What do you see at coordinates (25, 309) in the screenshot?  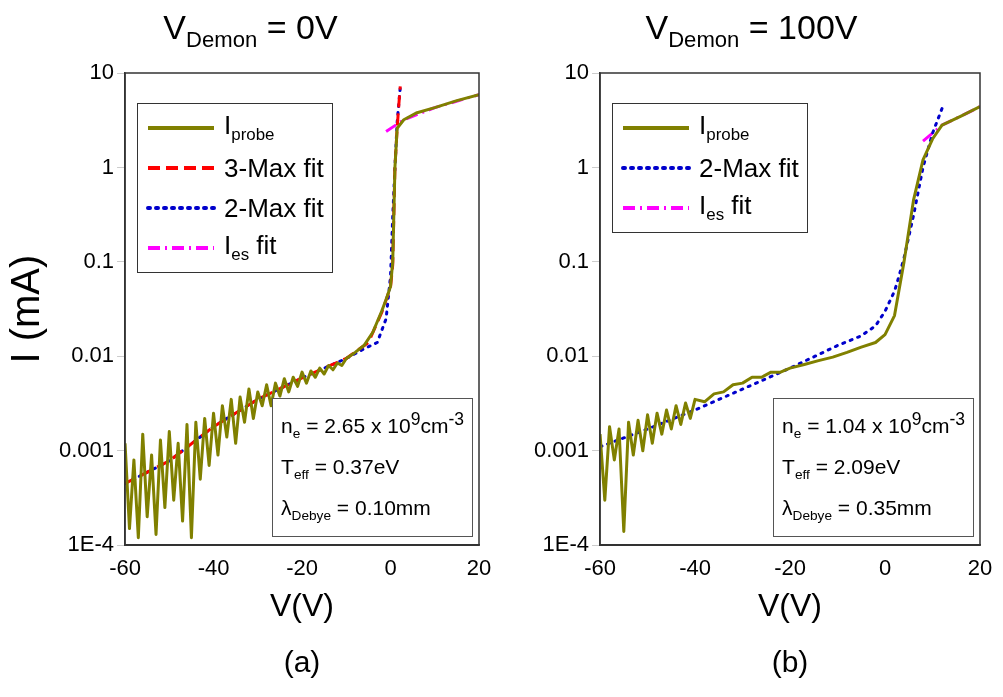 I see `y-axis-title: I (mA)` at bounding box center [25, 309].